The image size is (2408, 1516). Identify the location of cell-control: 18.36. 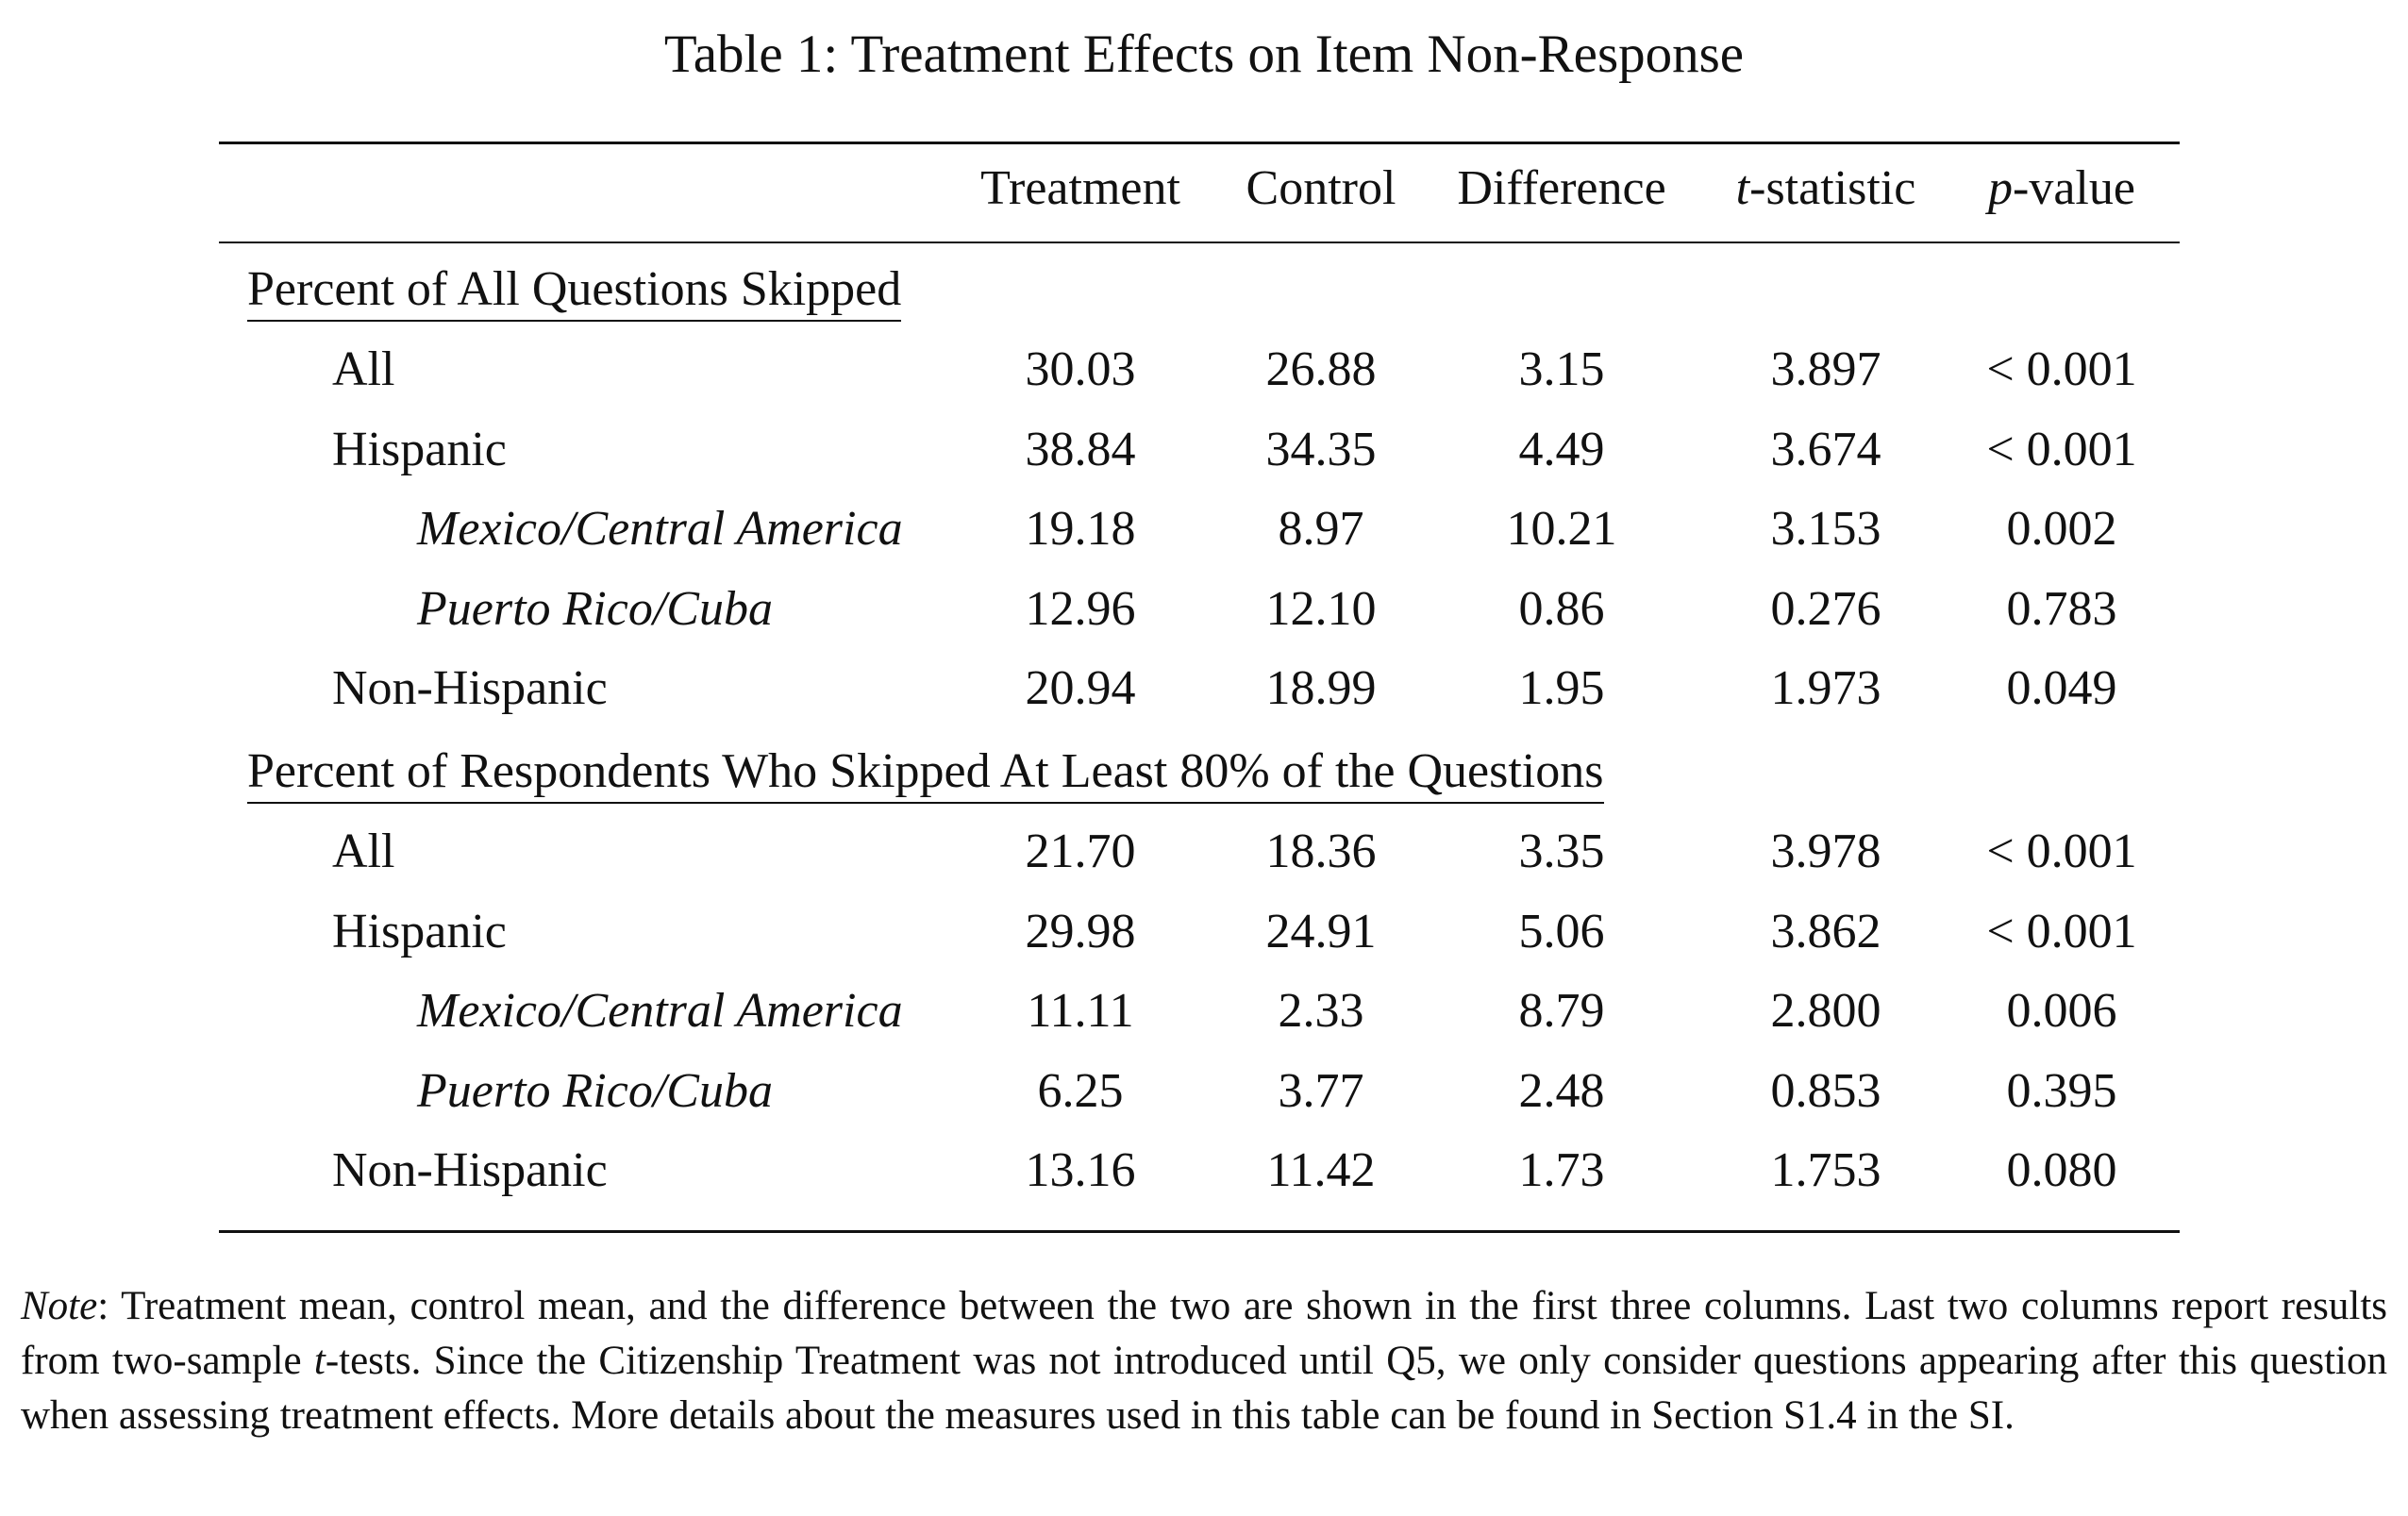
(1321, 851).